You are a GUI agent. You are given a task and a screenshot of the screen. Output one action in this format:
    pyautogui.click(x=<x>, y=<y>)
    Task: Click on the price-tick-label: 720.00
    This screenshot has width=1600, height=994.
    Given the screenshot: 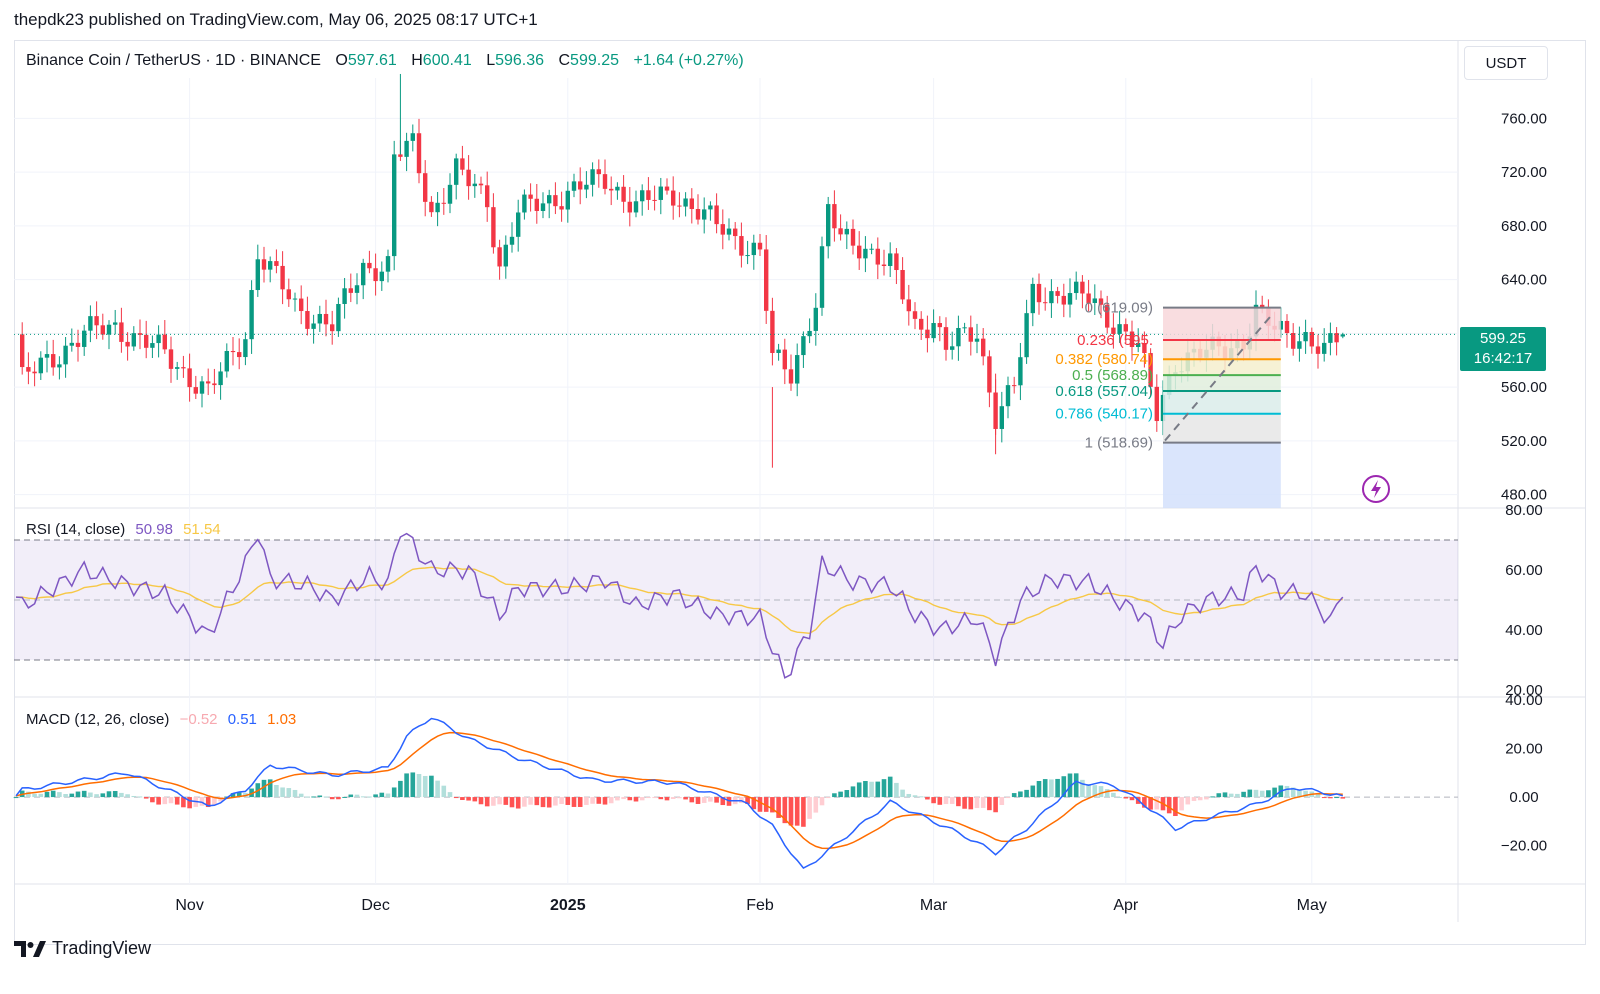 What is the action you would take?
    pyautogui.click(x=1524, y=172)
    